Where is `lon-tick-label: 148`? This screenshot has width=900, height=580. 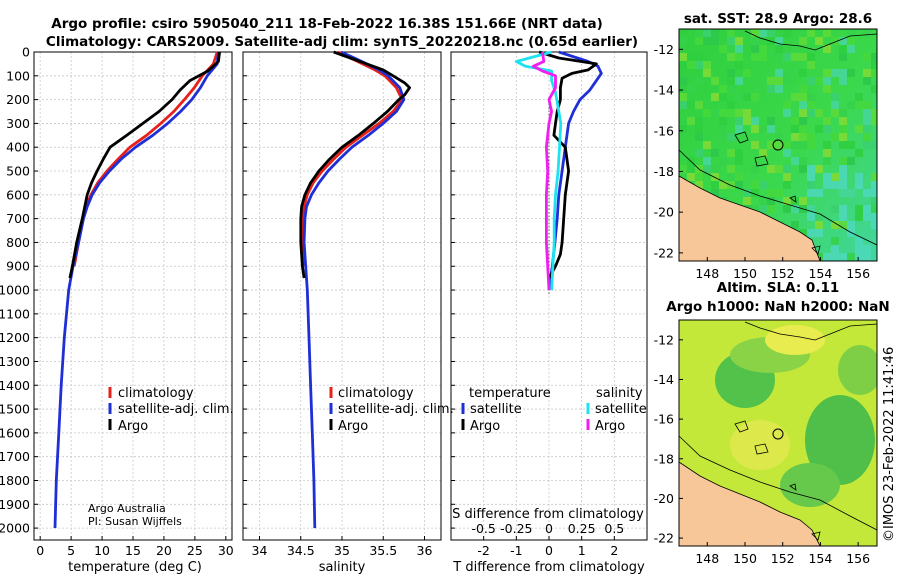
lon-tick-label: 148 is located at coordinates (707, 273).